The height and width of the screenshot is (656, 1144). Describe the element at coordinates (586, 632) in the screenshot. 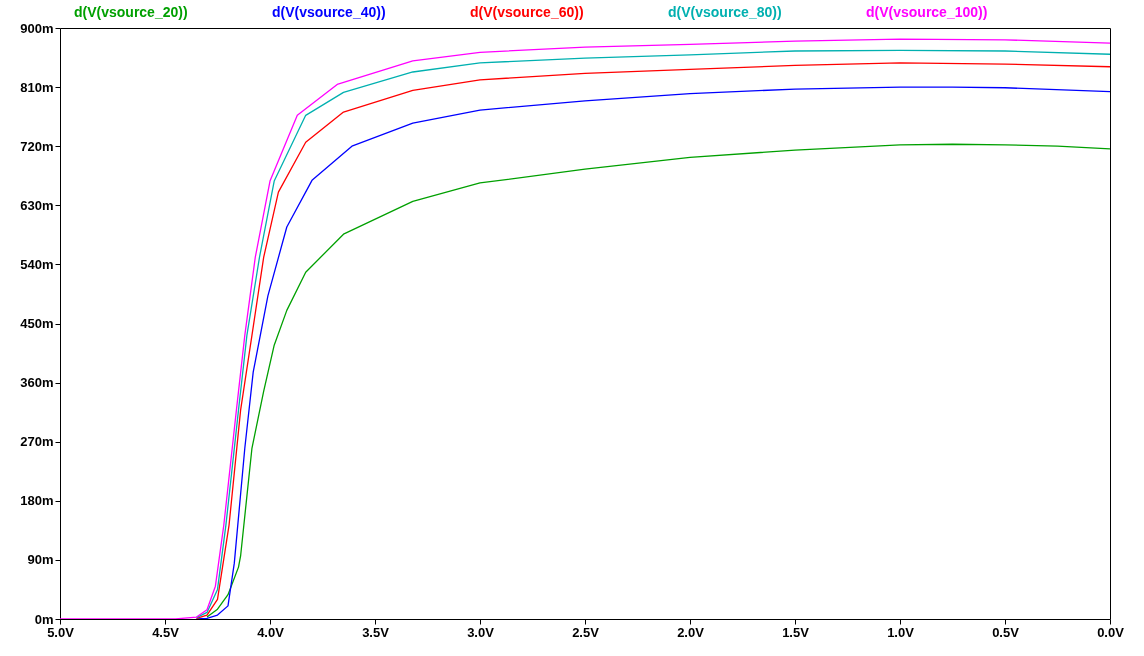

I see `x-tick-label: 2.5V` at that location.